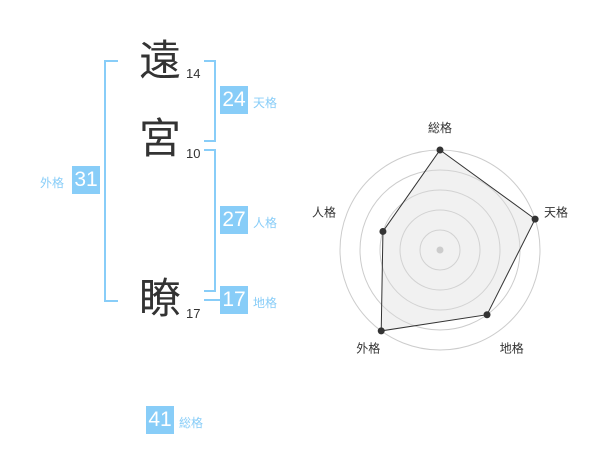 The width and height of the screenshot is (600, 470). What do you see at coordinates (512, 348) in the screenshot?
I see `axis-label: 地格` at bounding box center [512, 348].